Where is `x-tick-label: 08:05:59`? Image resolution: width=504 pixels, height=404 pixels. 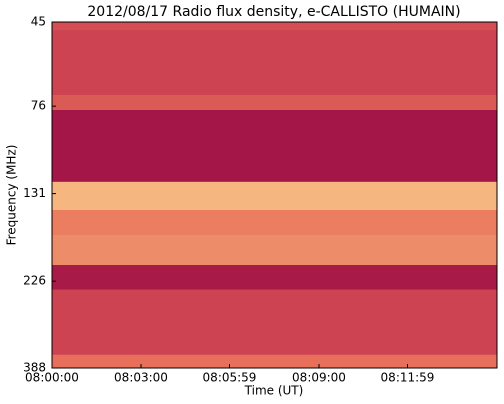 x-tick-label: 08:05:59 is located at coordinates (230, 378).